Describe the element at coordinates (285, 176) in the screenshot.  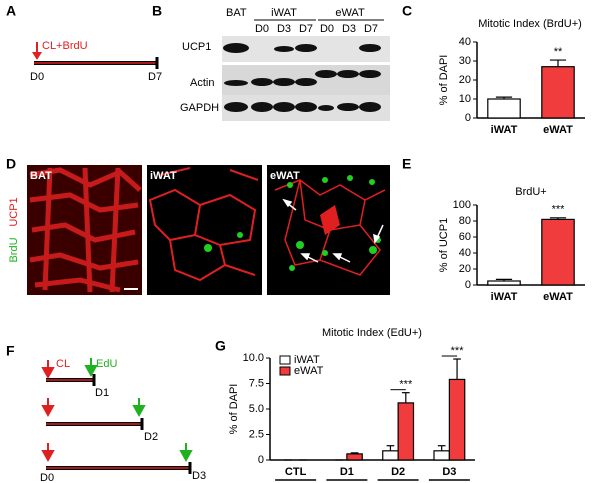
I see `image-label: eWAT` at that location.